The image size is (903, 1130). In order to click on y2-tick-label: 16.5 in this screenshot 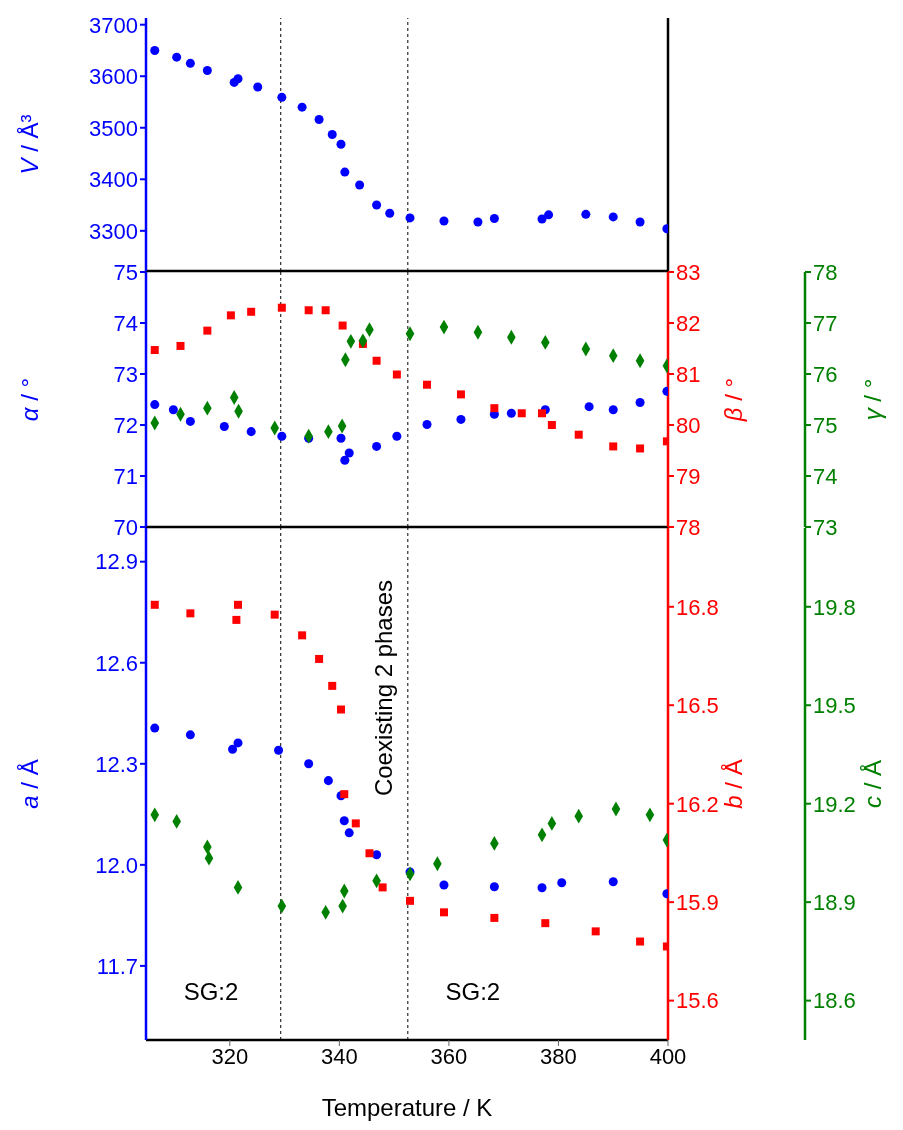, I will do `click(697, 706)`.